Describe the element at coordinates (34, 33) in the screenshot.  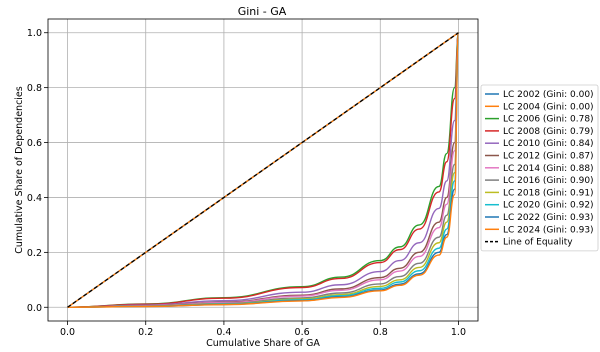
I see `y-tick-label: 1.0` at that location.